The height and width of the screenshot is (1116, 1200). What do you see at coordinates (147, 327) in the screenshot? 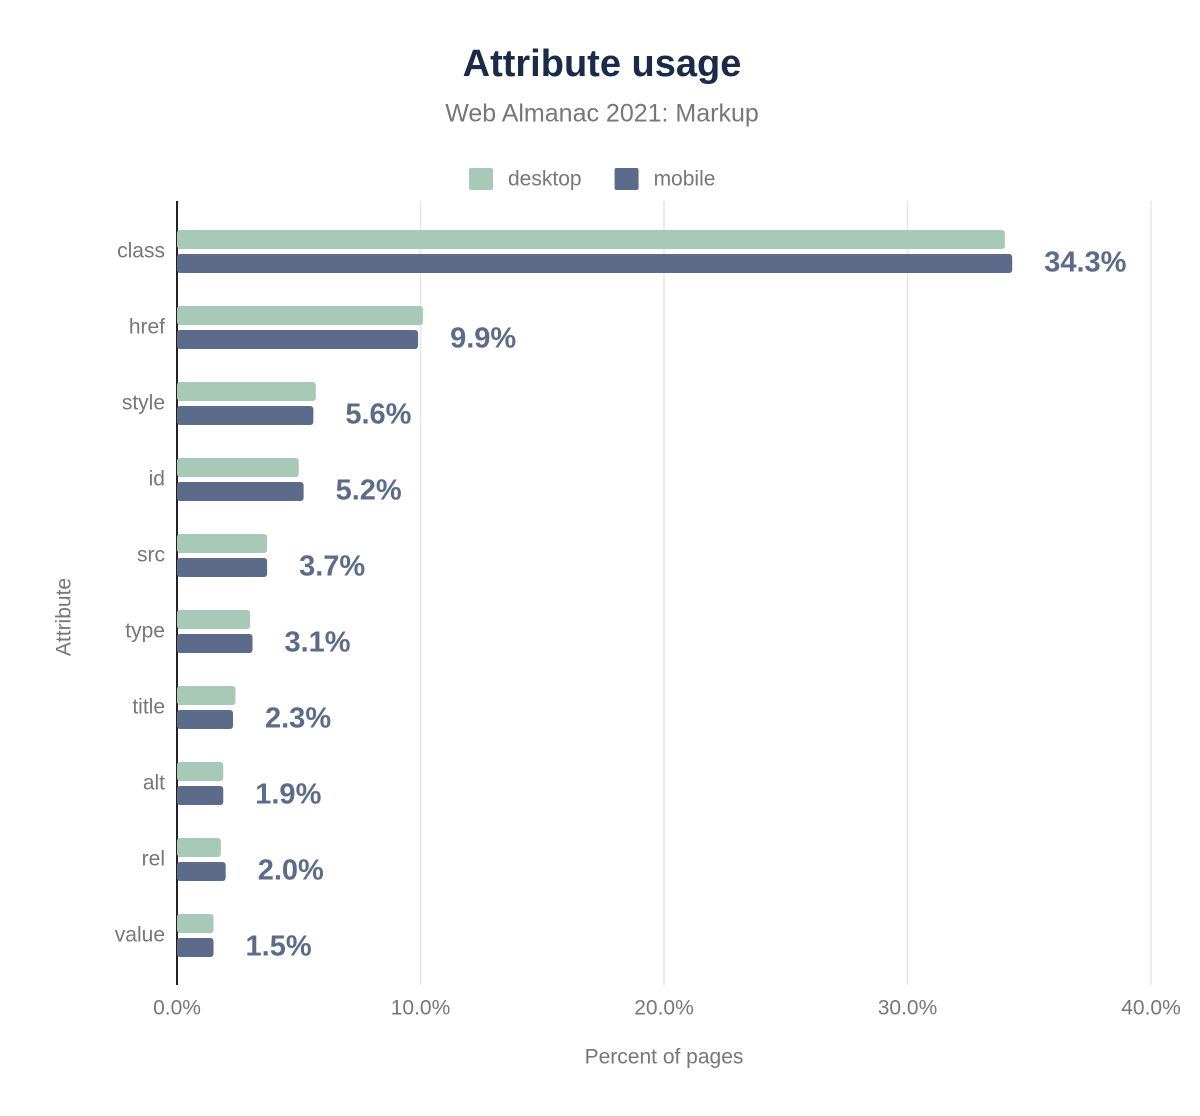
I see `y-tick-label: href` at bounding box center [147, 327].